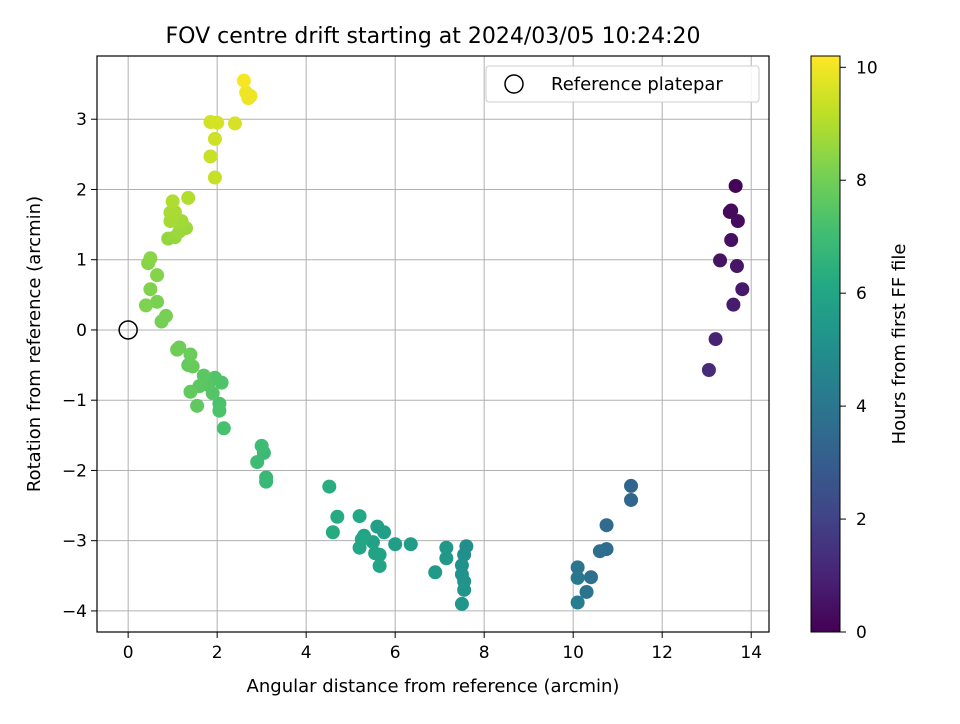  I want to click on colorbar-tick-label: 10, so click(867, 68).